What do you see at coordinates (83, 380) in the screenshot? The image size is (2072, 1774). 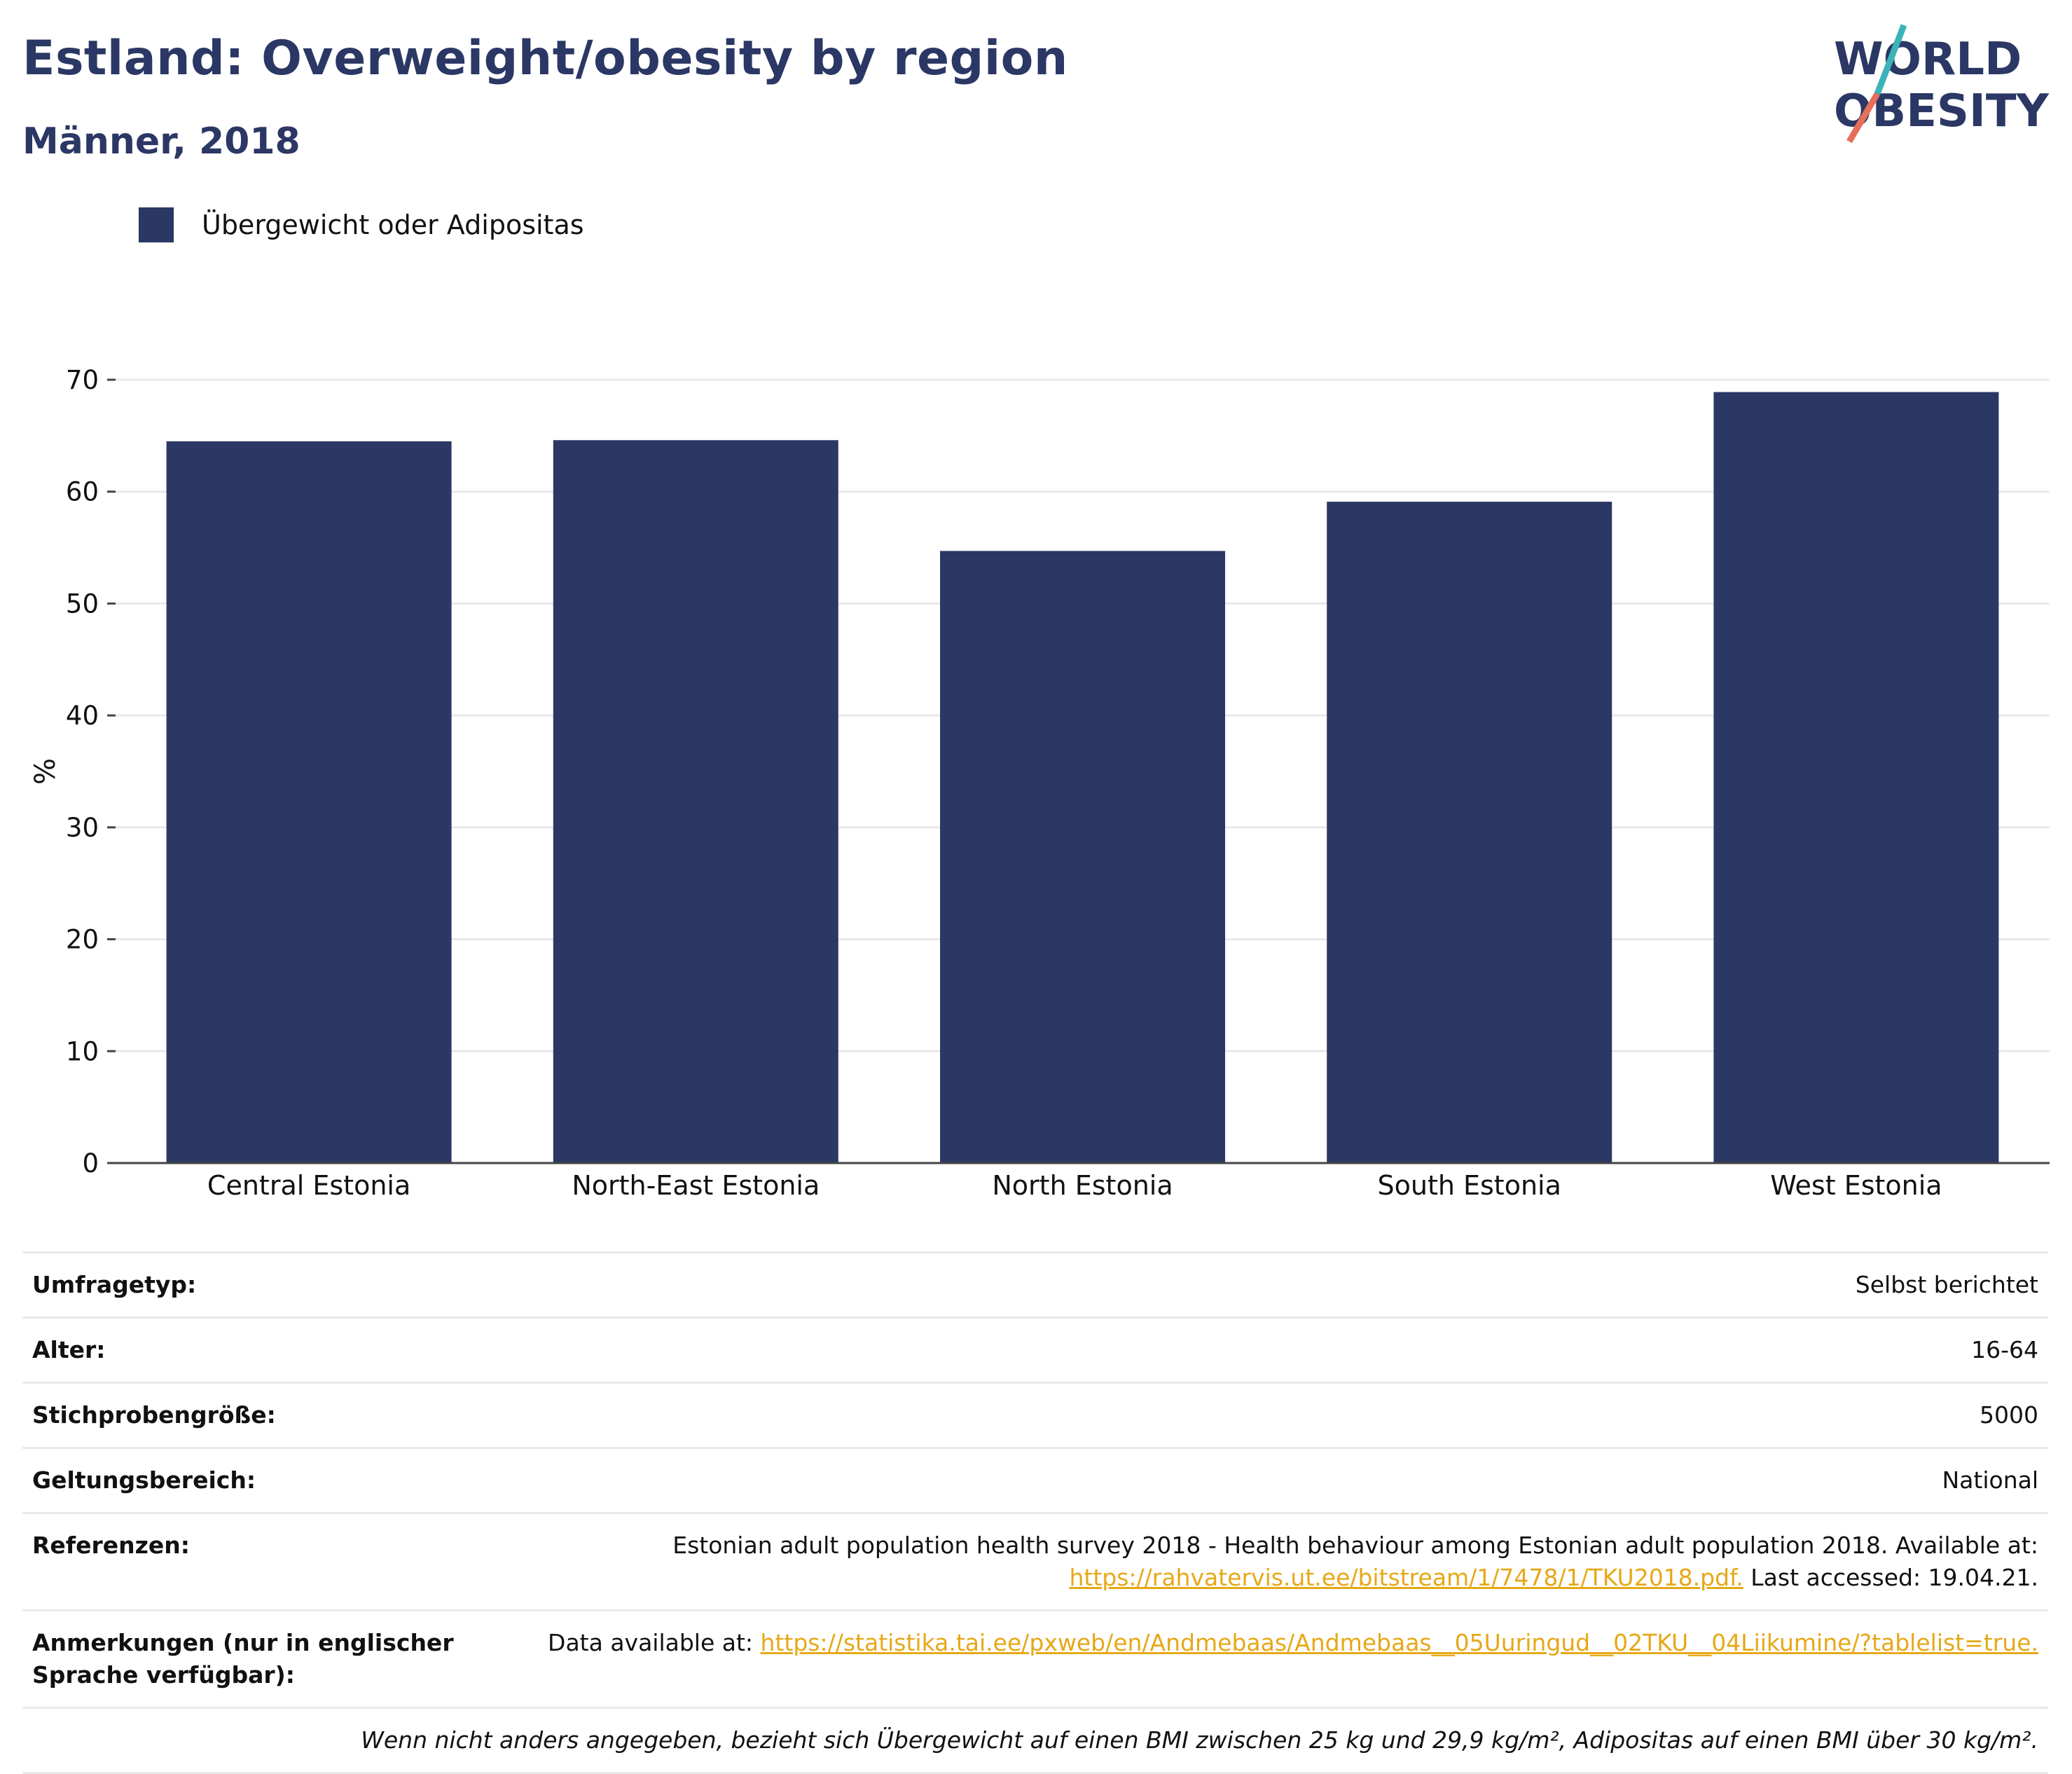 I see `y-tick-label: 70` at bounding box center [83, 380].